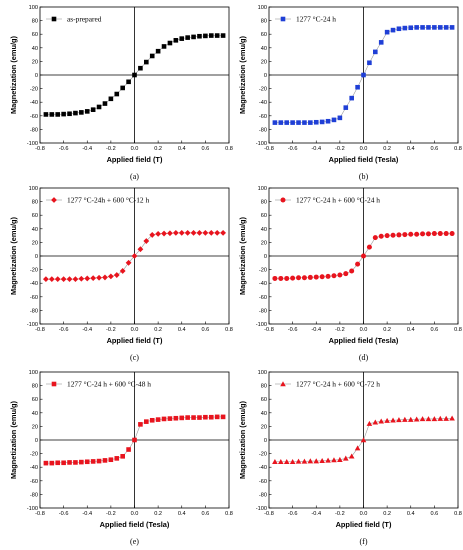 The height and width of the screenshot is (550, 463). What do you see at coordinates (364, 149) in the screenshot?
I see `x-tick-label: 0.0` at bounding box center [364, 149].